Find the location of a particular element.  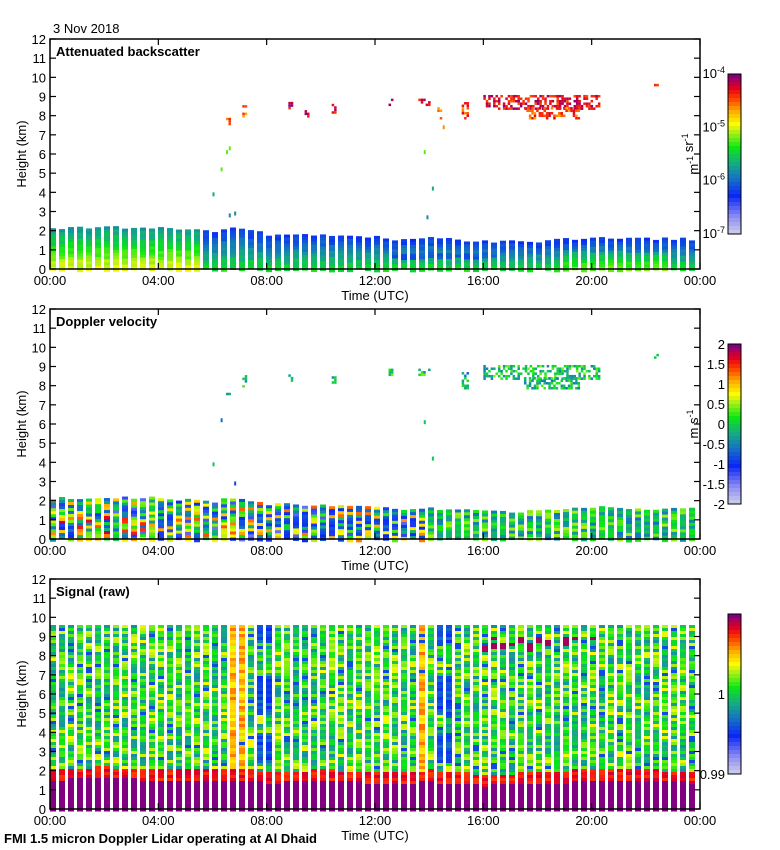

panel-title: Doppler velocity is located at coordinates (107, 321).